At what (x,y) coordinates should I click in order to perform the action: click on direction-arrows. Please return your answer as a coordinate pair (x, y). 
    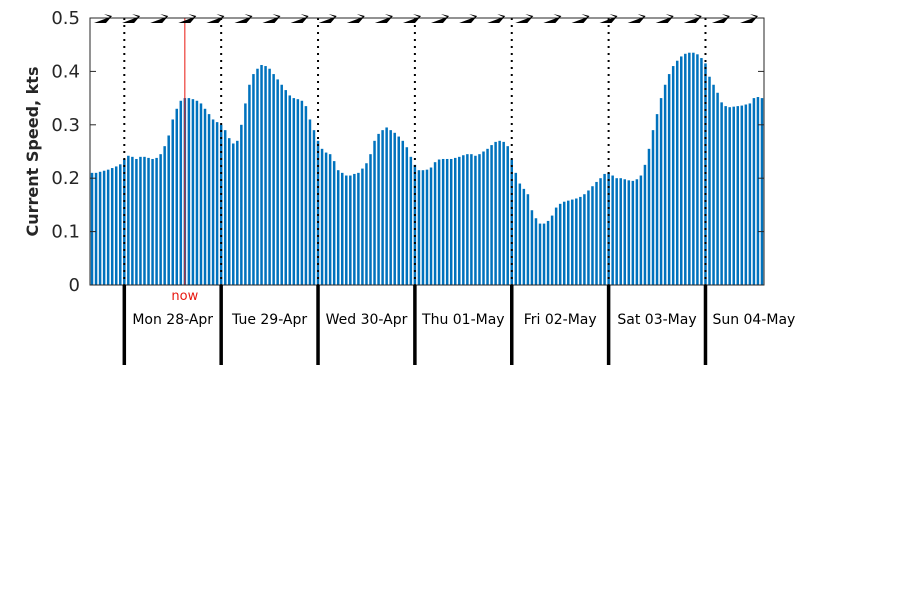
    Looking at the image, I should click on (426, 18).